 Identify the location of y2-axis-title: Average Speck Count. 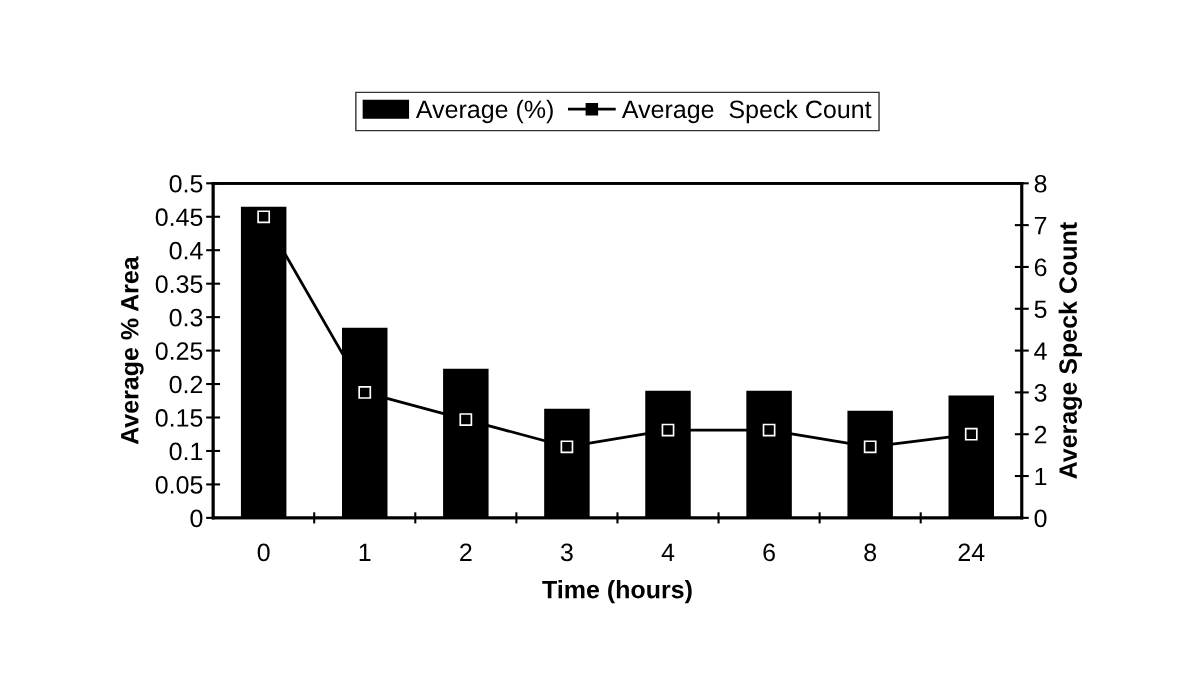
(1070, 350).